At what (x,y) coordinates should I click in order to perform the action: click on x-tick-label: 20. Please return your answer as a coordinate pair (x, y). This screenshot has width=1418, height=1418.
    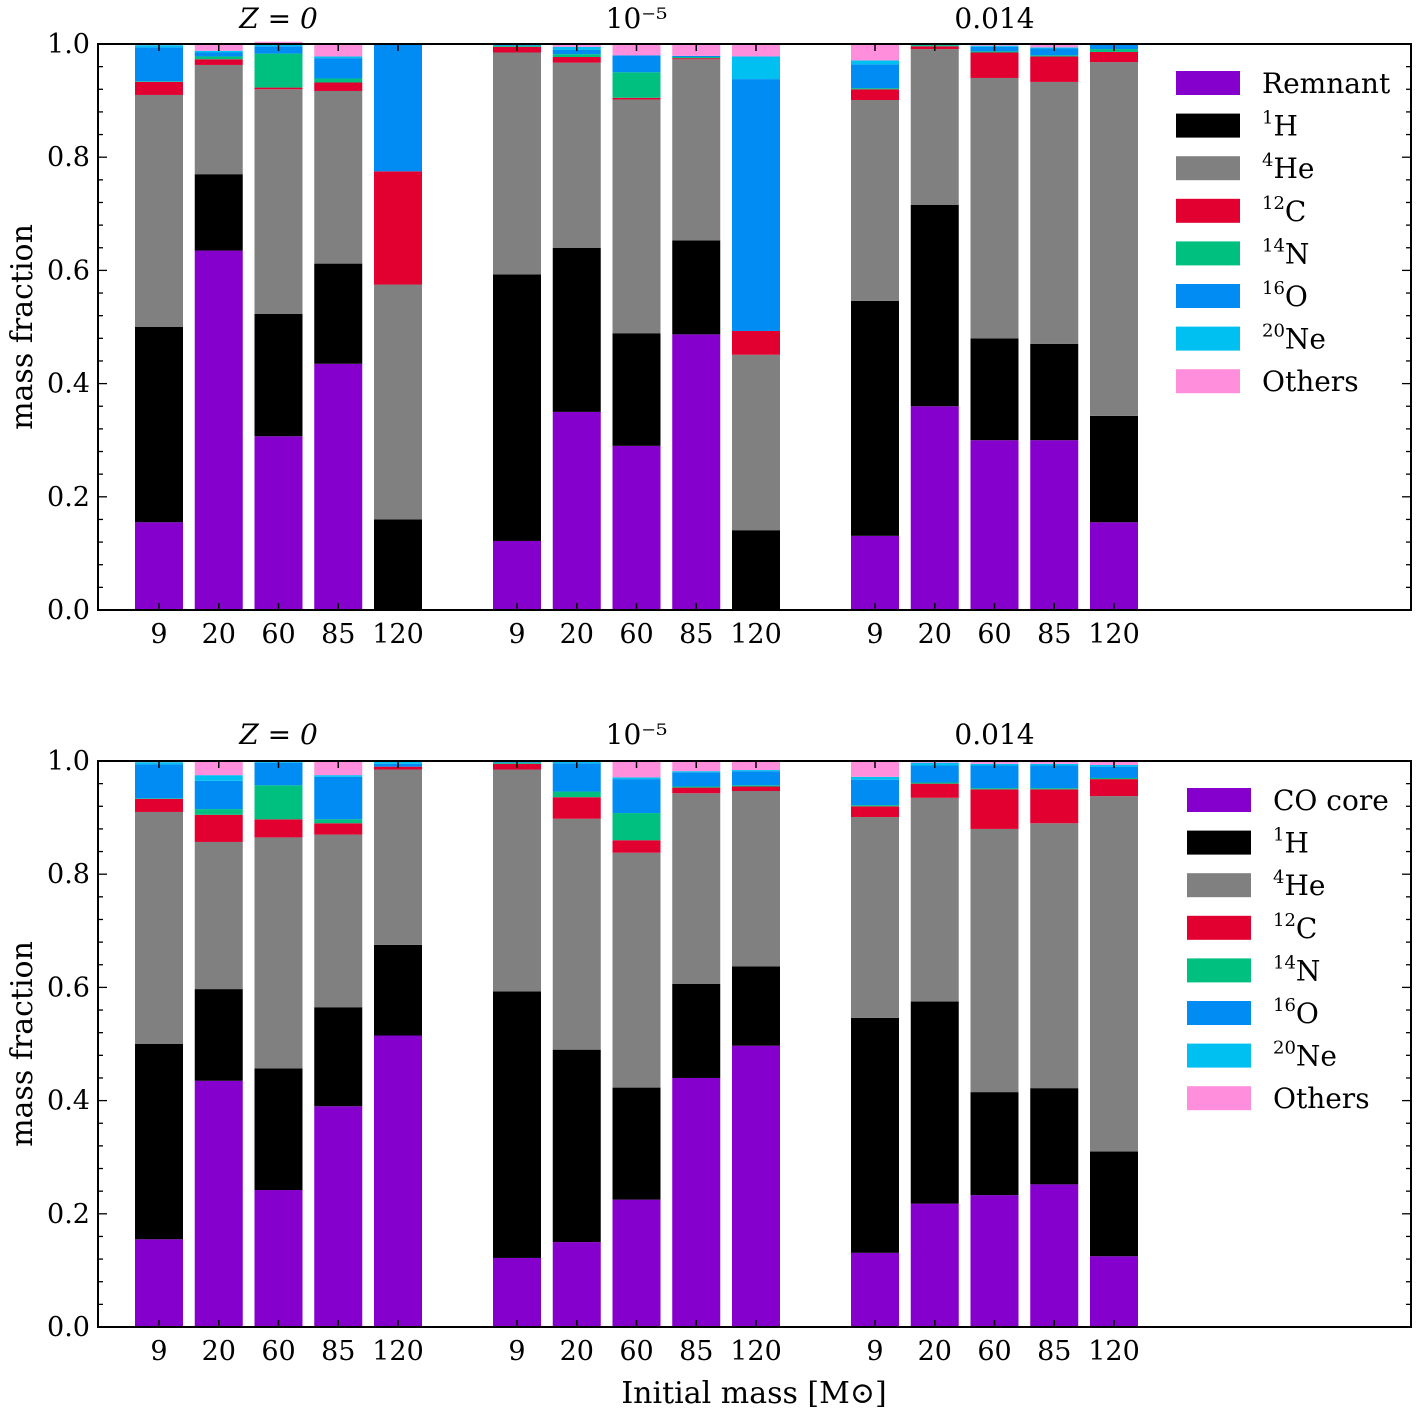
    Looking at the image, I should click on (219, 1351).